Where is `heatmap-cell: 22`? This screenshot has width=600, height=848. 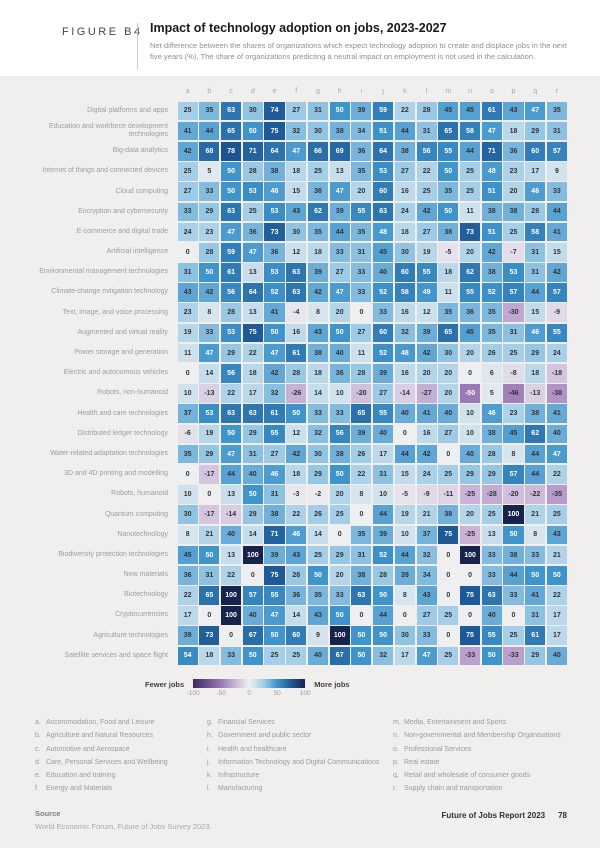
heatmap-cell: 22 is located at coordinates (296, 514).